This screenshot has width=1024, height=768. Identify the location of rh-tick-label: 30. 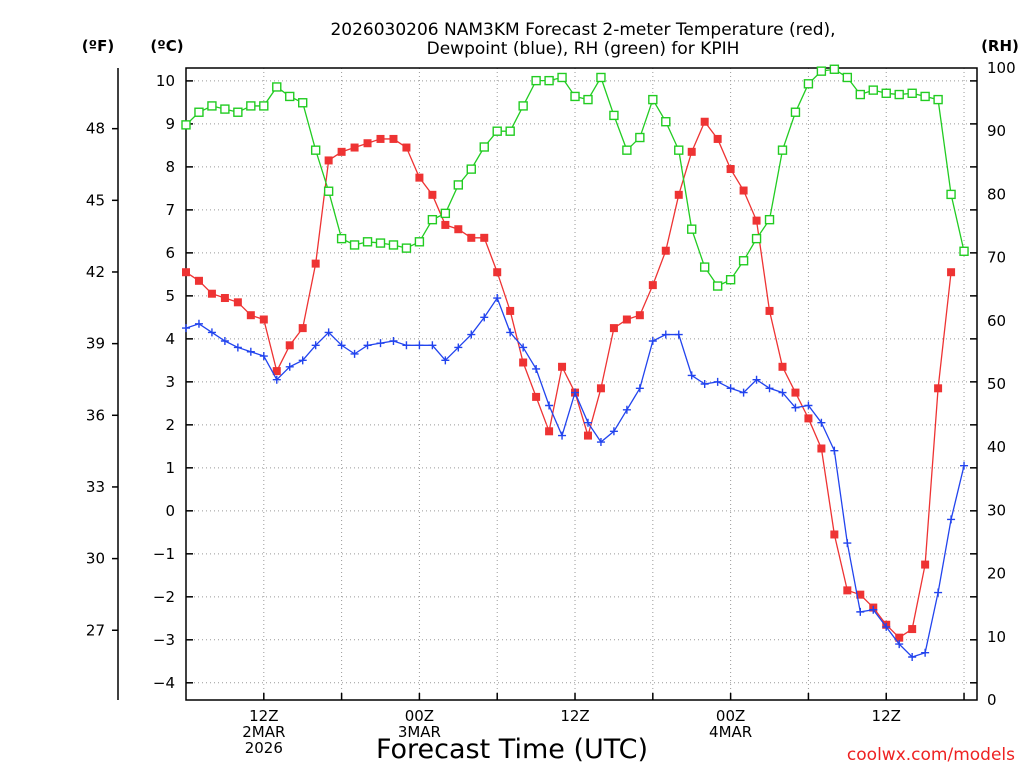
(996, 510).